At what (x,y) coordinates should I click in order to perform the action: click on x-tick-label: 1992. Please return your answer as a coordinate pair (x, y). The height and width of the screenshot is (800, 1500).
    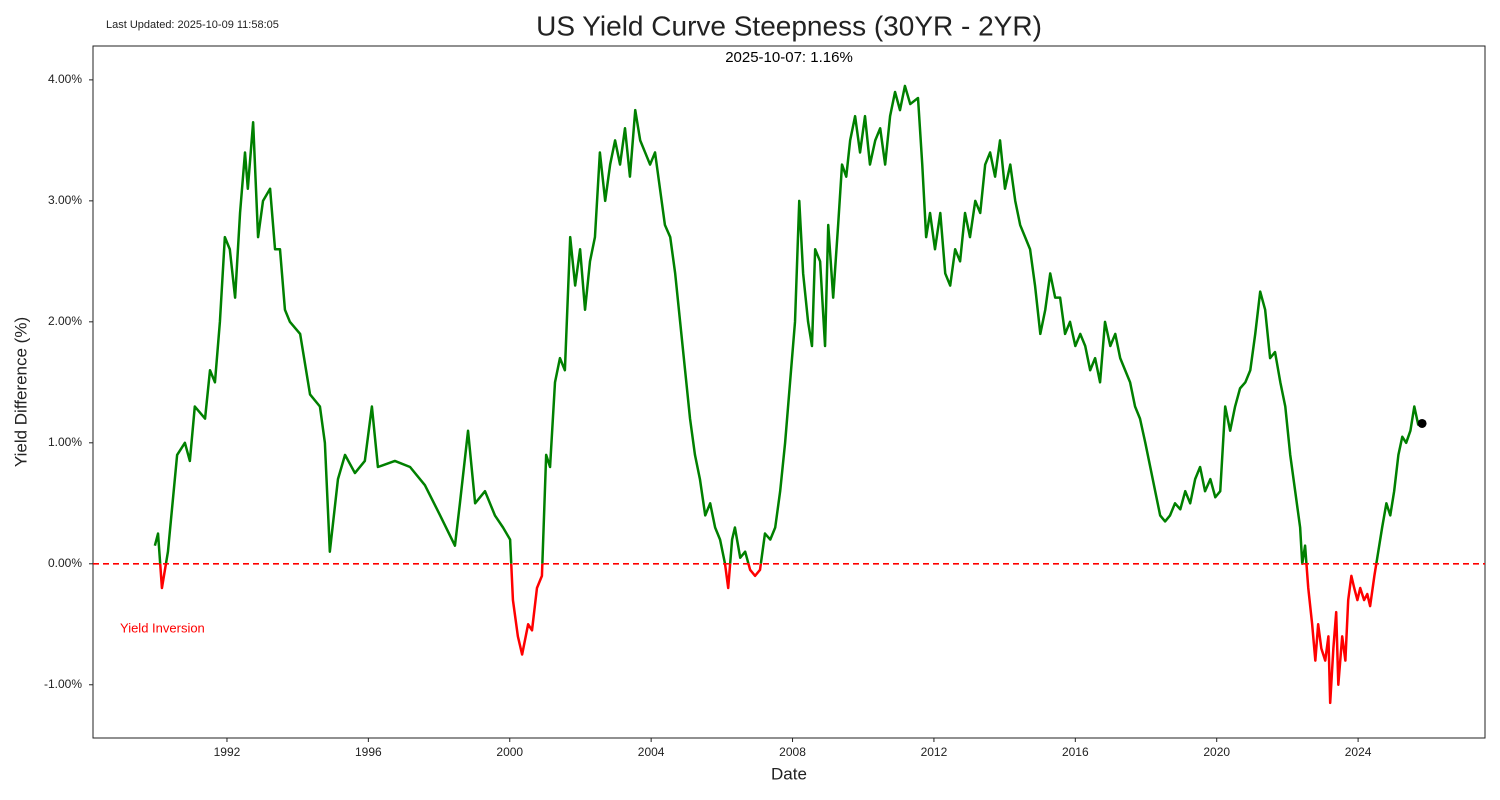
    Looking at the image, I should click on (227, 752).